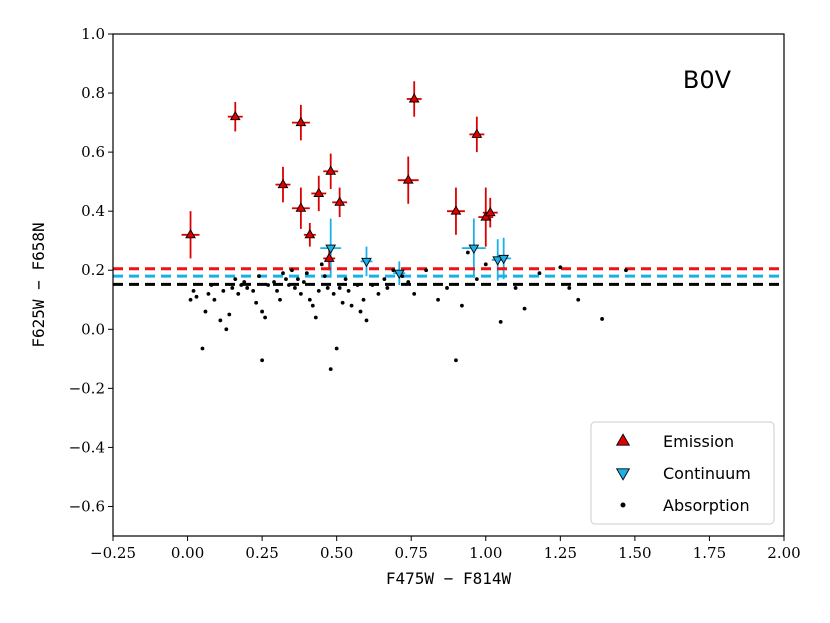 The width and height of the screenshot is (830, 623). I want to click on legend-marker-continuum, so click(623, 474).